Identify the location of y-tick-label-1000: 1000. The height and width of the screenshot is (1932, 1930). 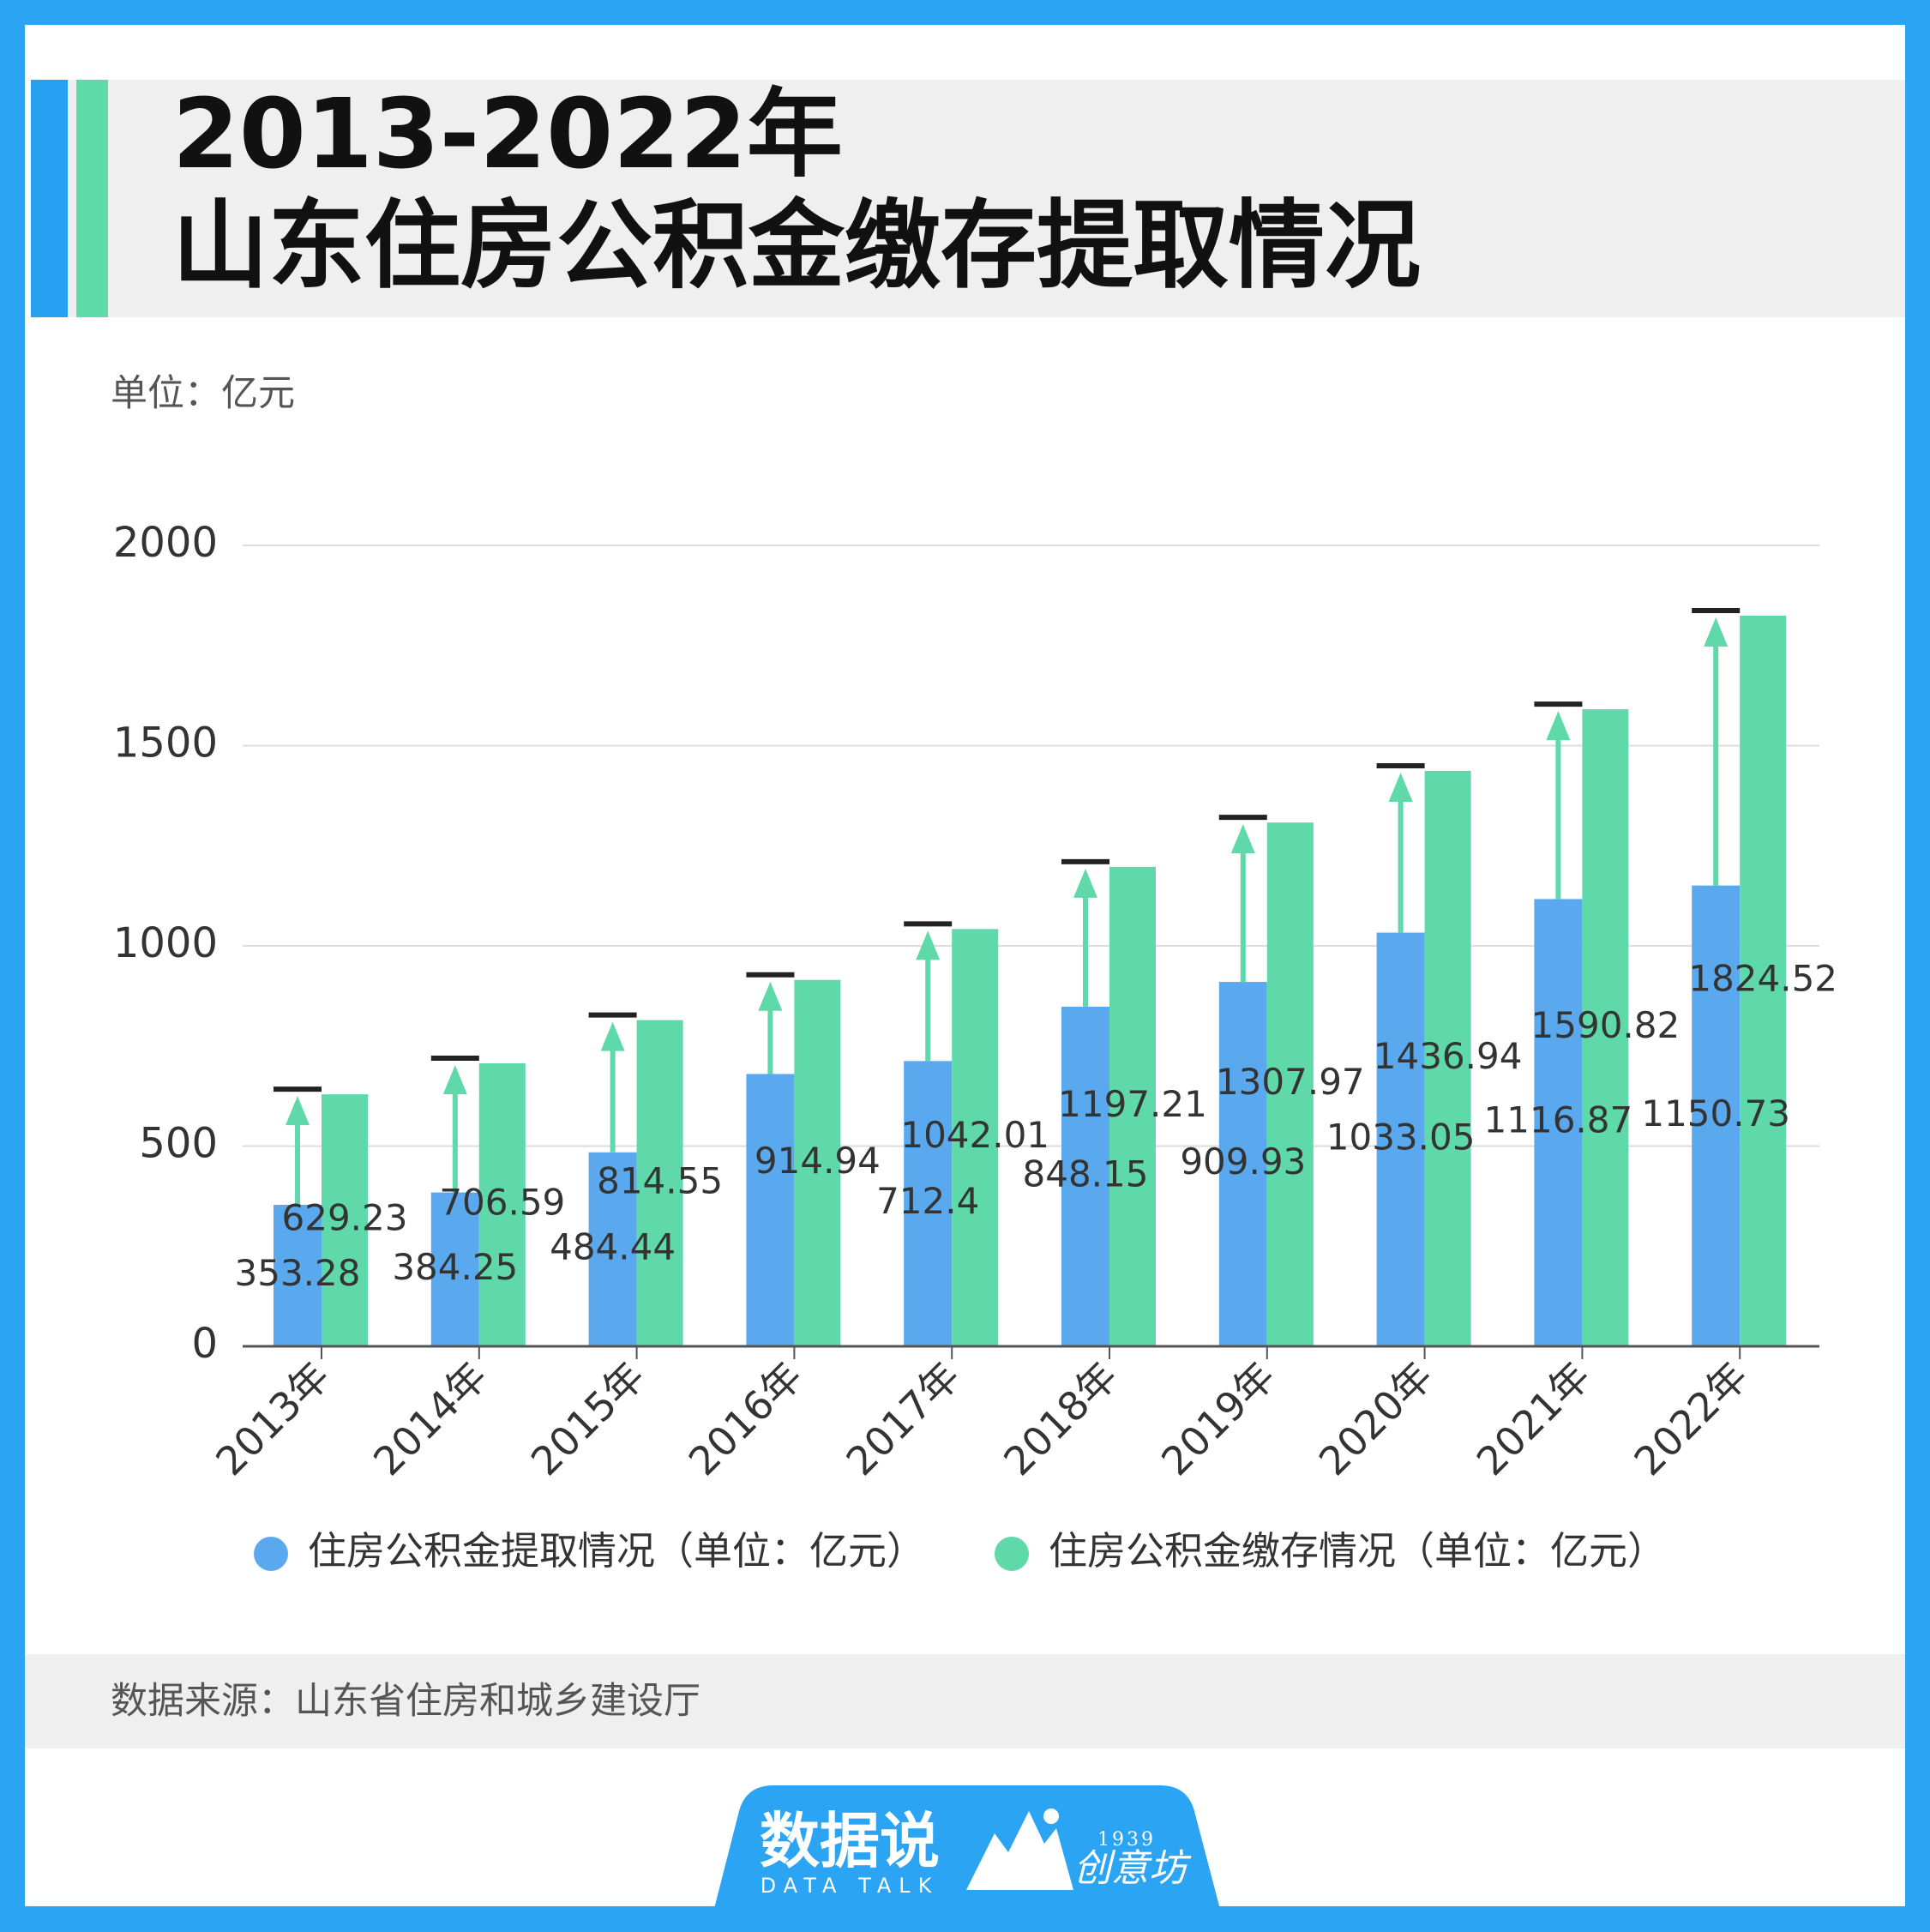
(166, 943).